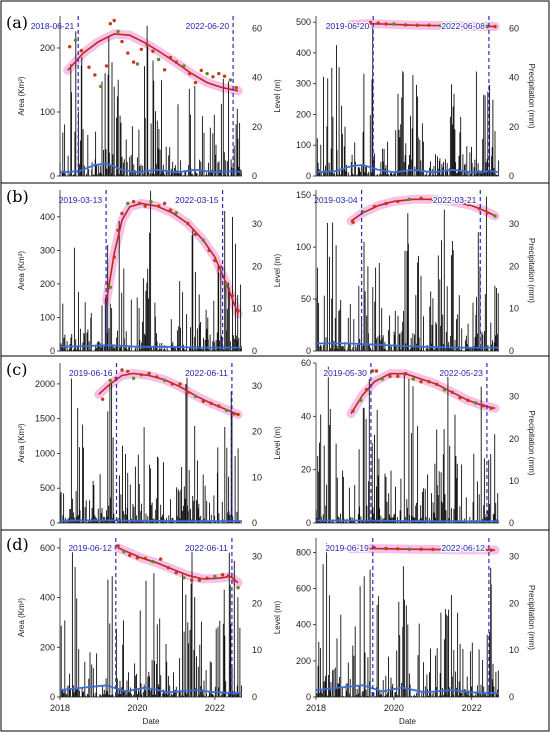 This screenshot has width=550, height=732. Describe the element at coordinates (345, 373) in the screenshot. I see `event-date-label: 2019-05-30` at that location.